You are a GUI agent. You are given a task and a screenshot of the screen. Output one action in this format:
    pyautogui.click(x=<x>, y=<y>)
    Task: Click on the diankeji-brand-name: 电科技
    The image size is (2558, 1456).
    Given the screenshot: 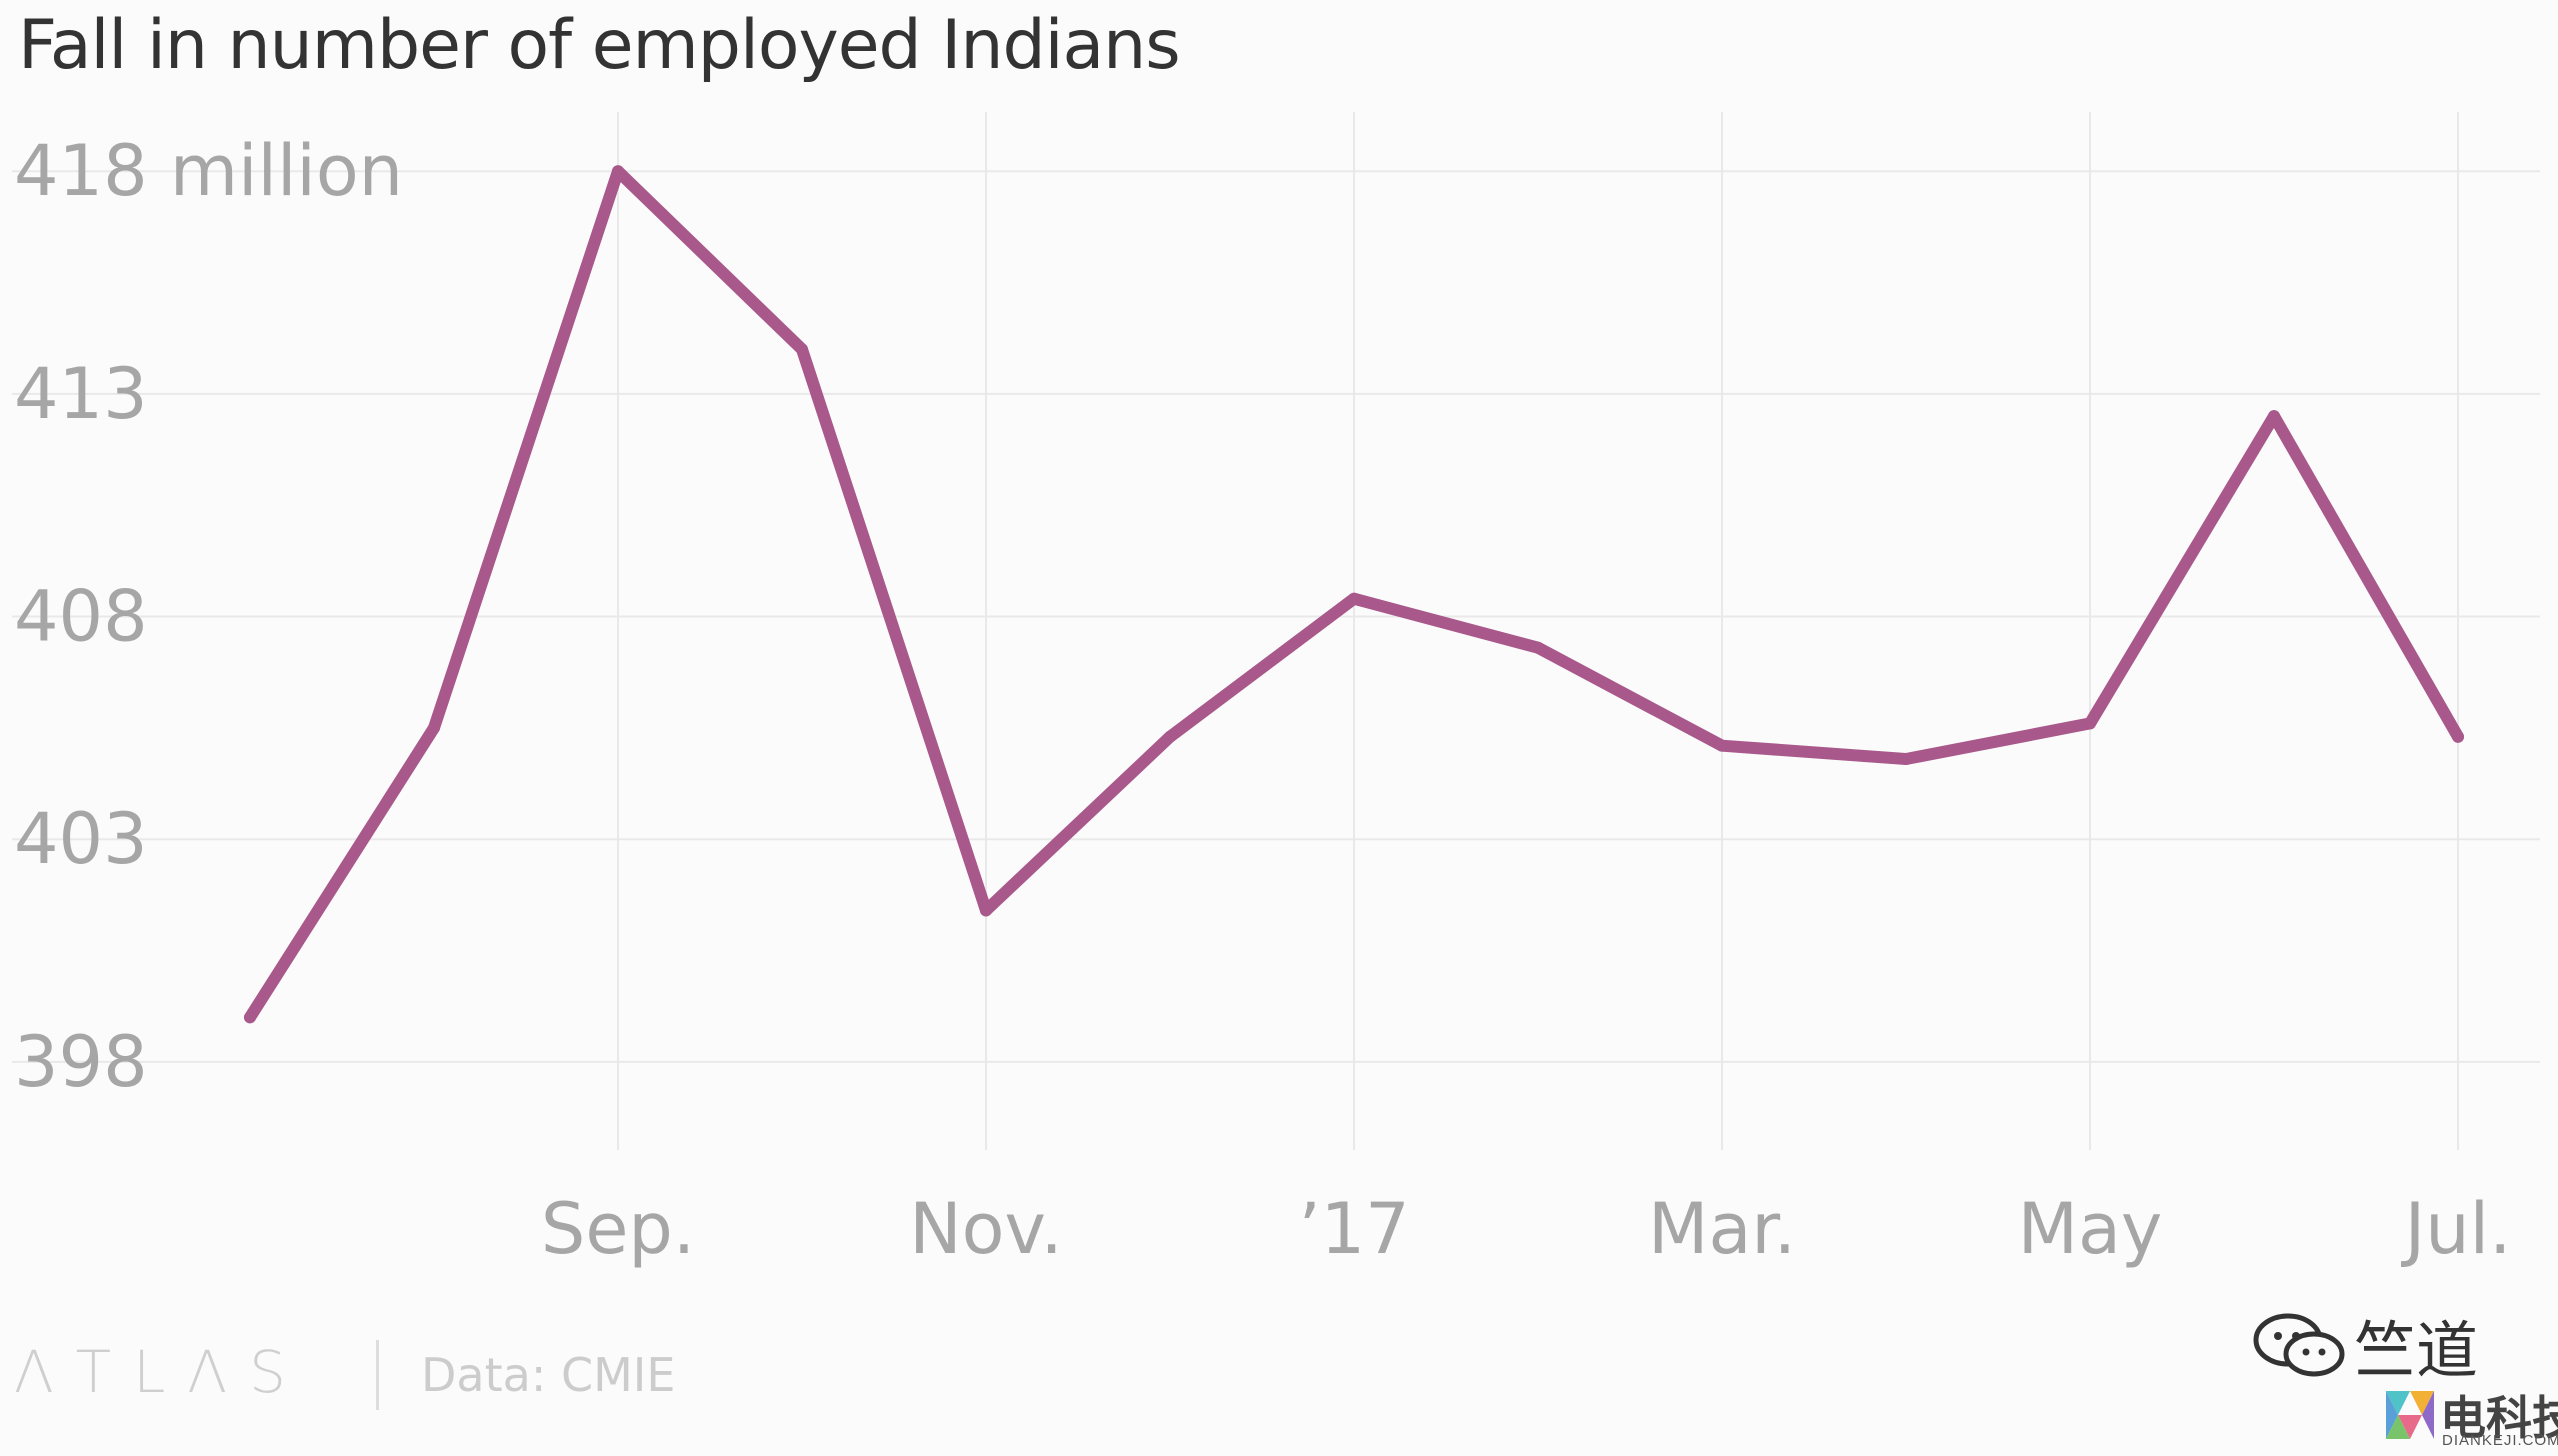 What is the action you would take?
    pyautogui.click(x=2499, y=1418)
    